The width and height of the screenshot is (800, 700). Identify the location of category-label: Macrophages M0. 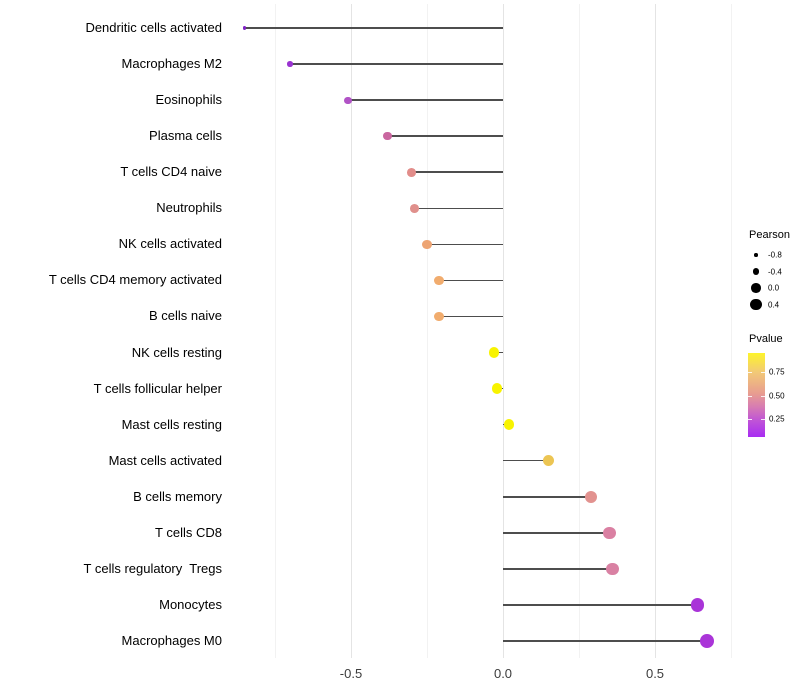
(171, 641).